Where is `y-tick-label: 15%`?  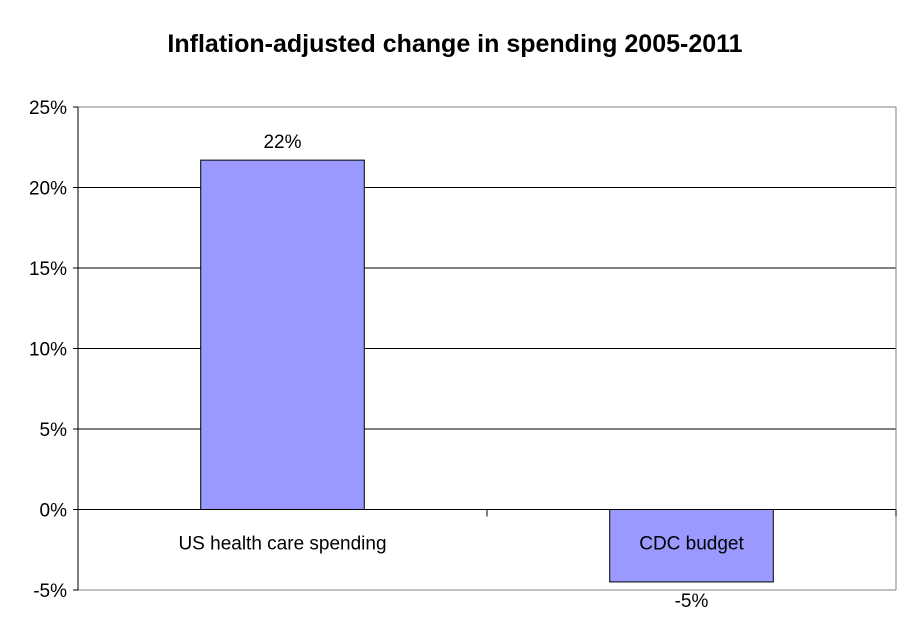 y-tick-label: 15% is located at coordinates (48, 269).